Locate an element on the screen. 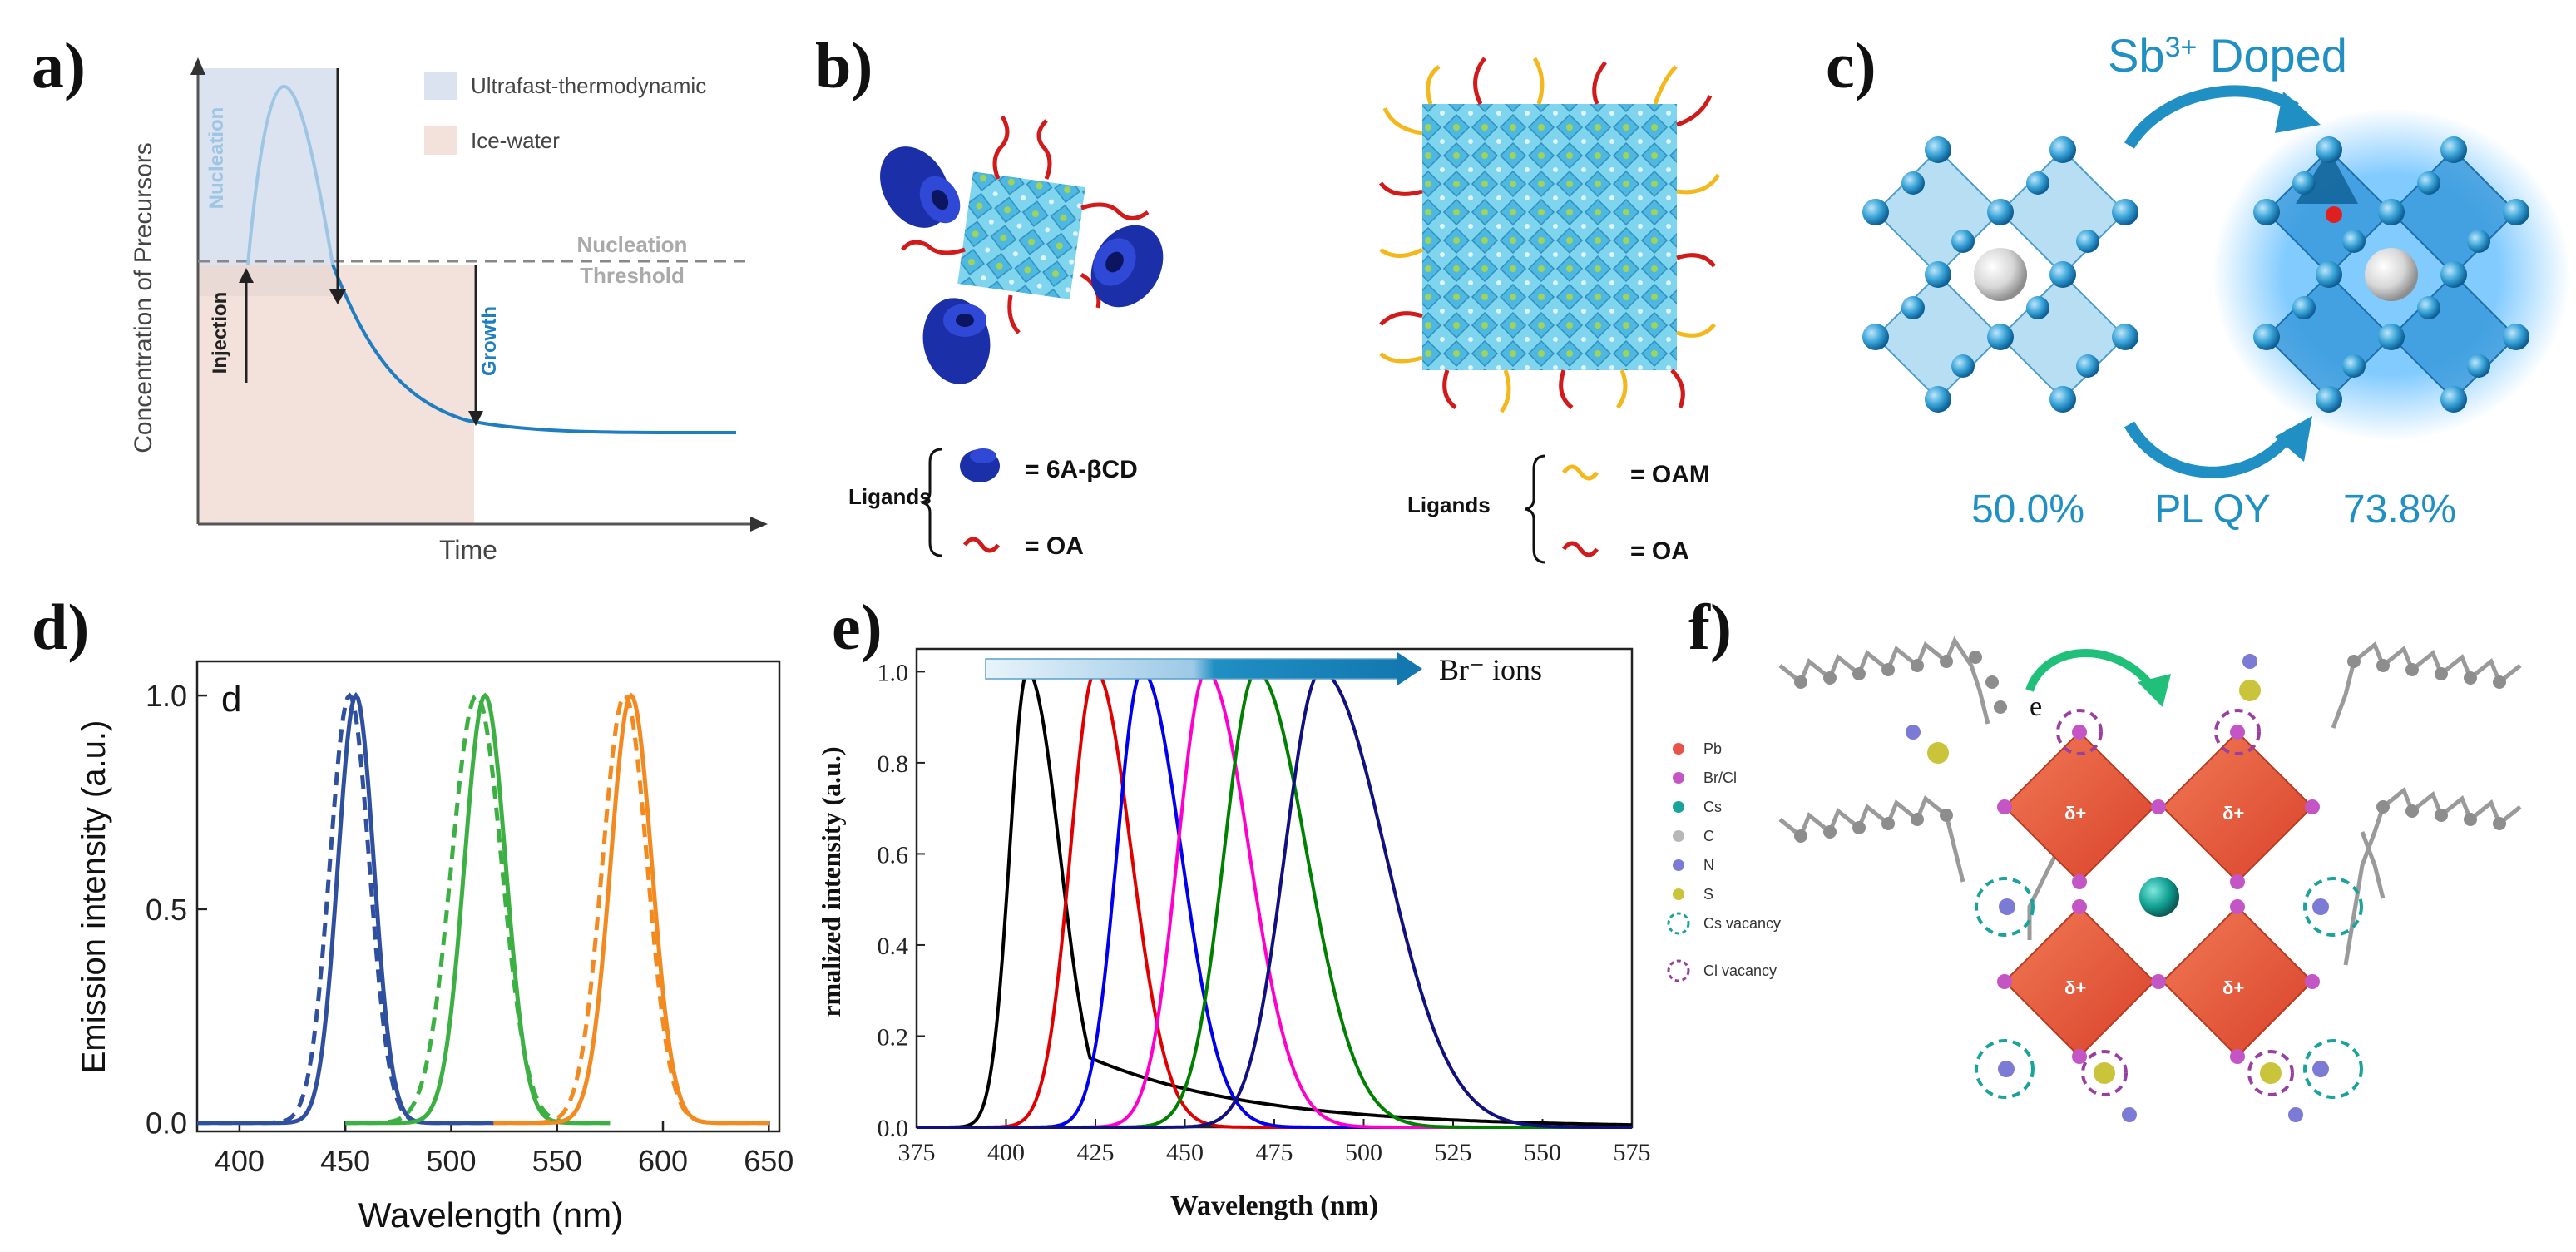  d-series-green-solid is located at coordinates (478, 909).